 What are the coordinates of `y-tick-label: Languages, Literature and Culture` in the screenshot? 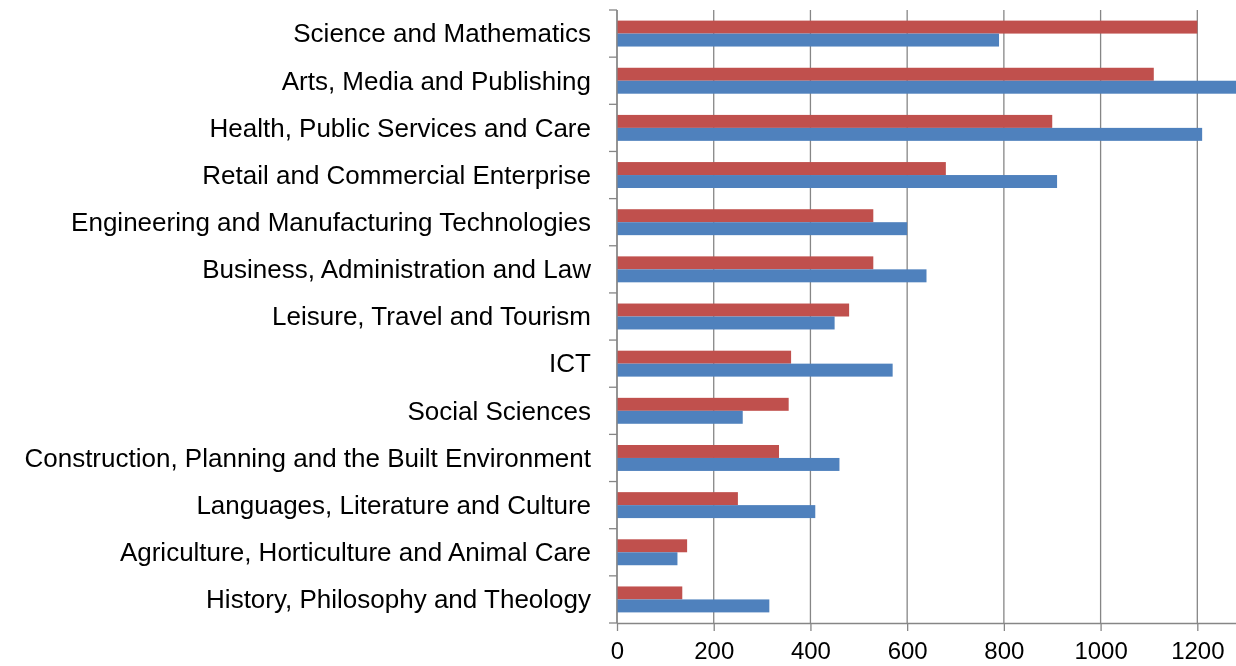 It's located at (393, 504).